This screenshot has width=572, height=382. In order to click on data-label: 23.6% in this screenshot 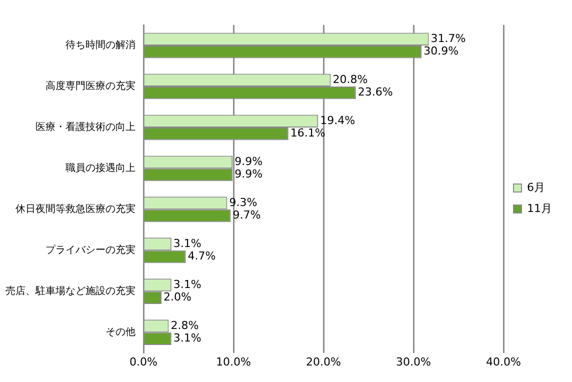, I will do `click(375, 92)`.